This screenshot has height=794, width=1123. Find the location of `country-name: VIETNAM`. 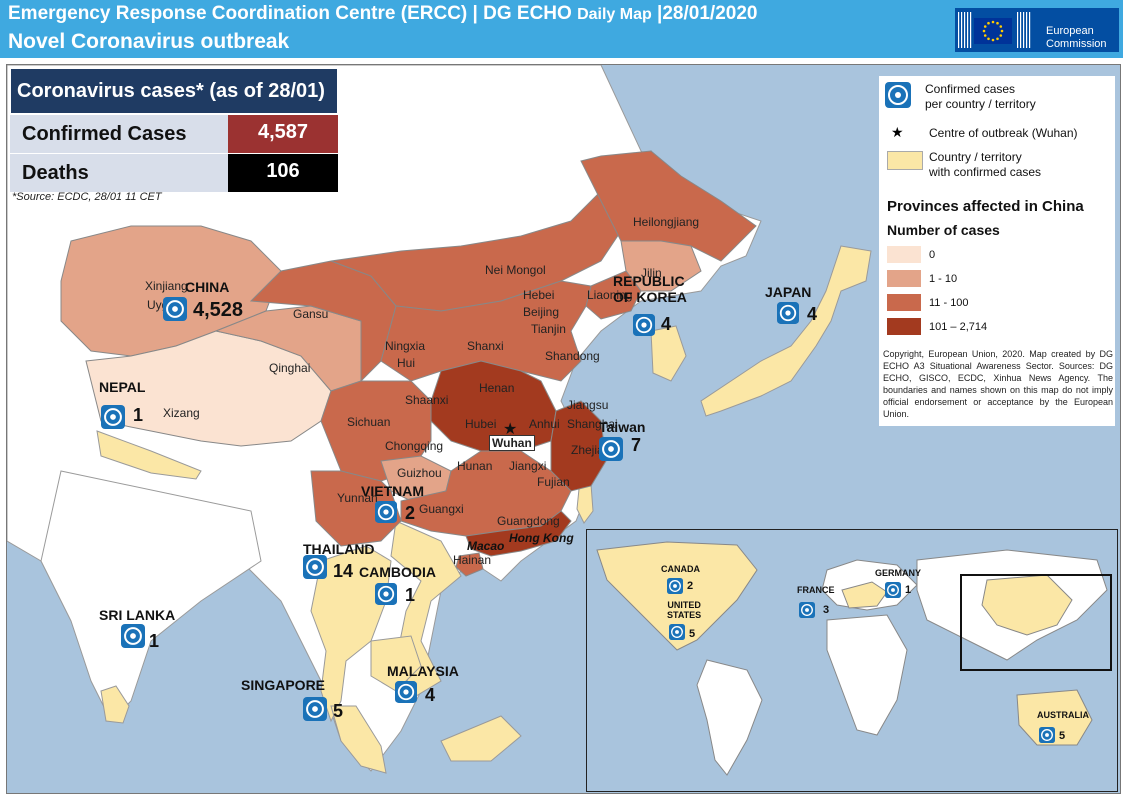

country-name: VIETNAM is located at coordinates (392, 491).